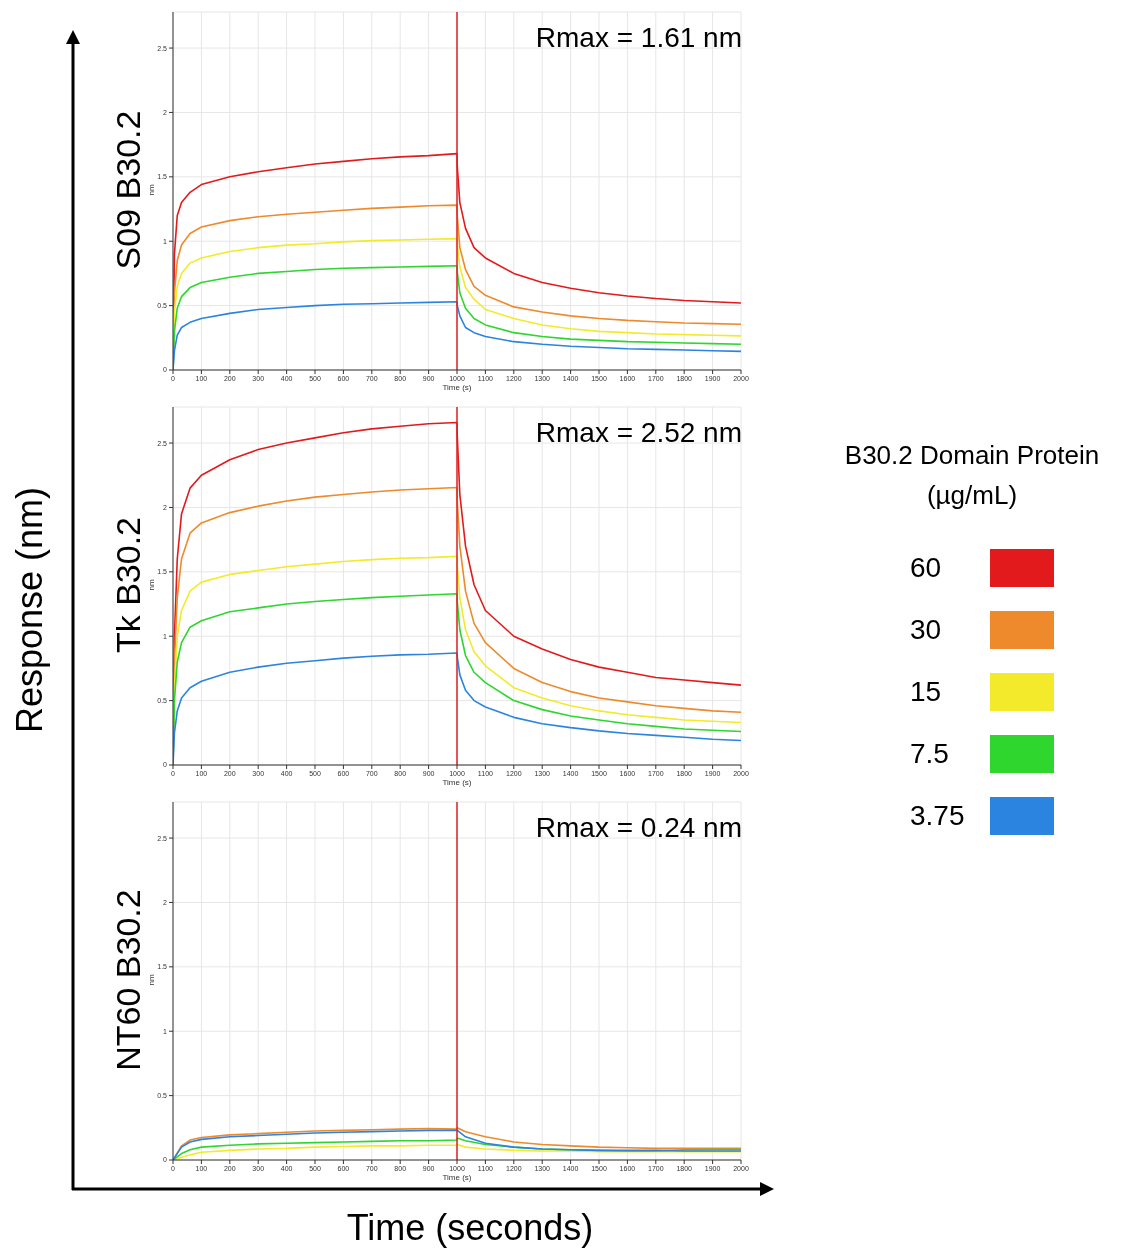 The image size is (1136, 1249). Describe the element at coordinates (30, 610) in the screenshot. I see `text: Response (nm)` at that location.